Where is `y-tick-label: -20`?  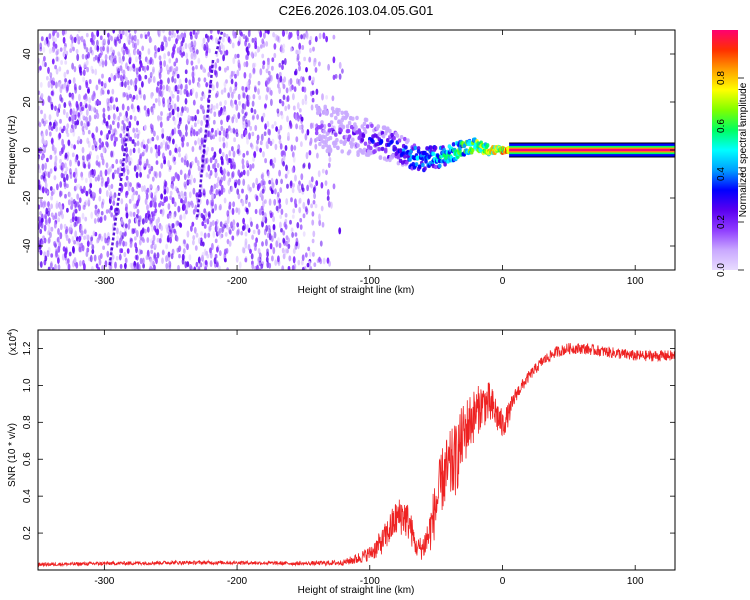
y-tick-label: -20 is located at coordinates (27, 197).